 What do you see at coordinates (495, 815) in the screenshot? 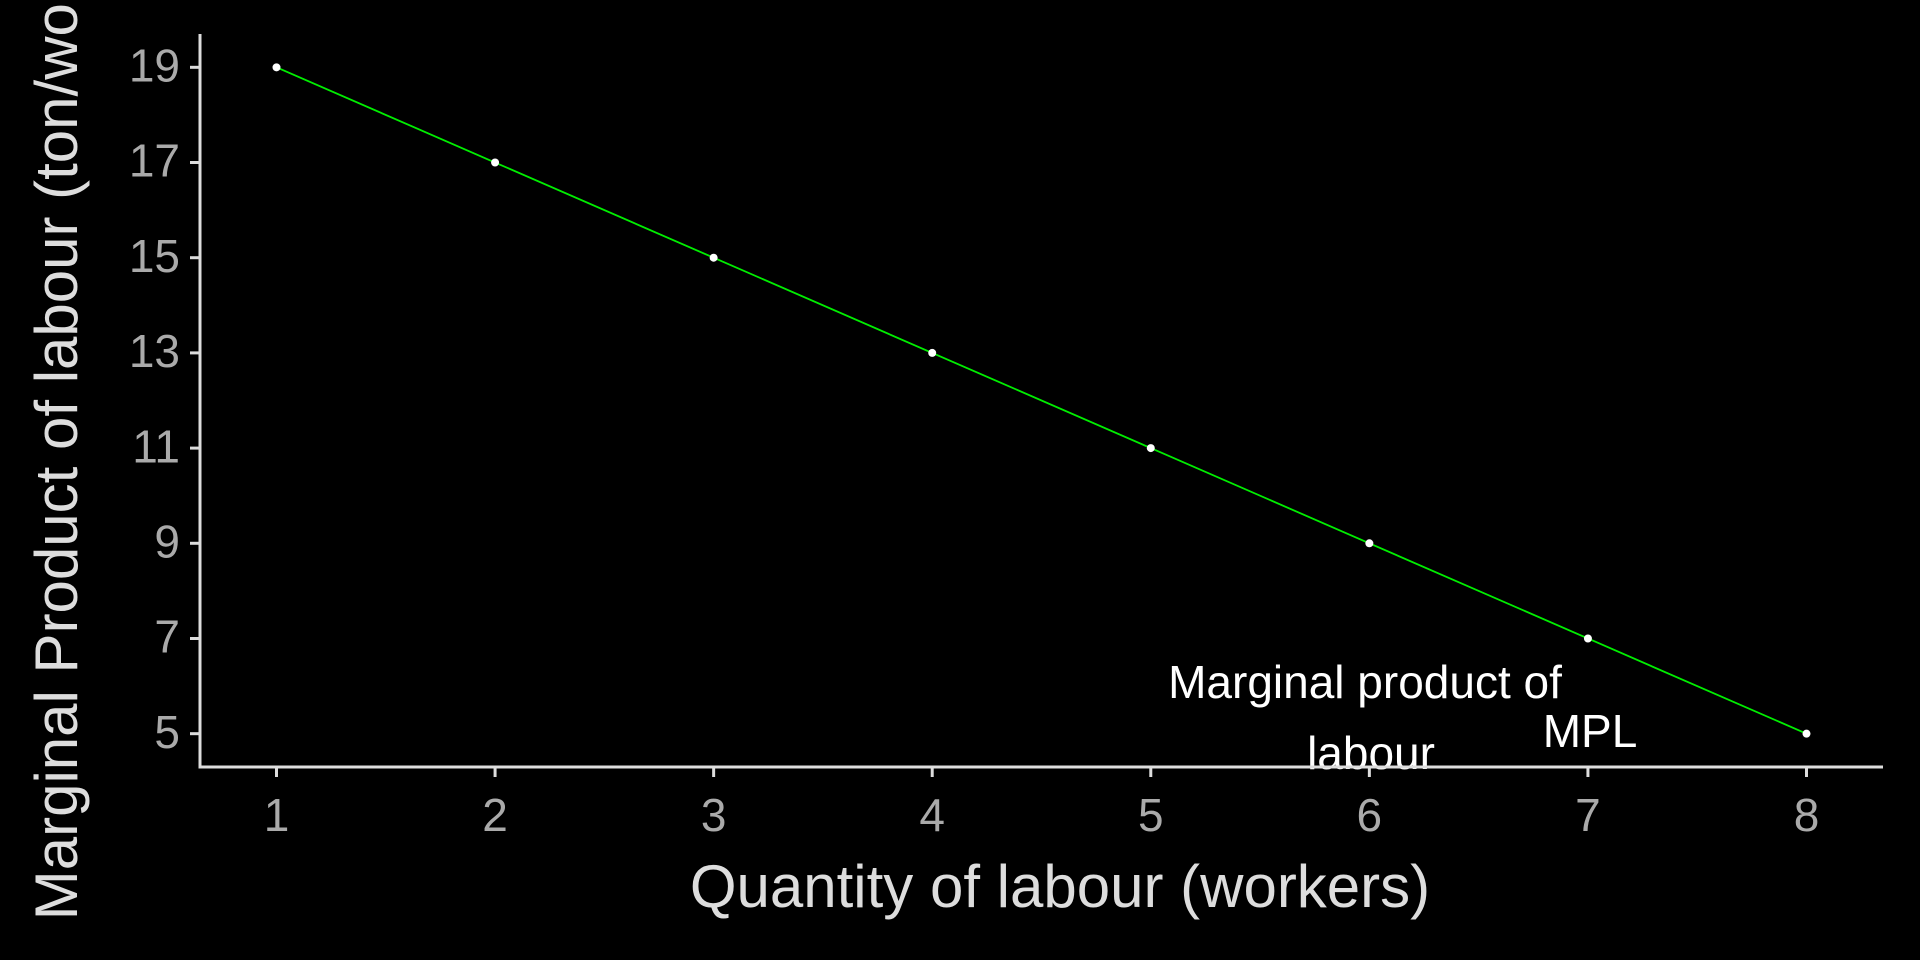
I see `x-tick-label: 2` at bounding box center [495, 815].